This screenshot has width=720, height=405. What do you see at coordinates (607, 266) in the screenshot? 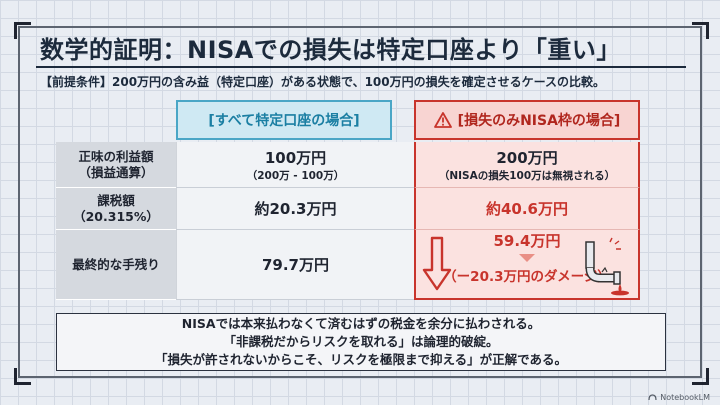
I see `leaking-pipe-icon` at bounding box center [607, 266].